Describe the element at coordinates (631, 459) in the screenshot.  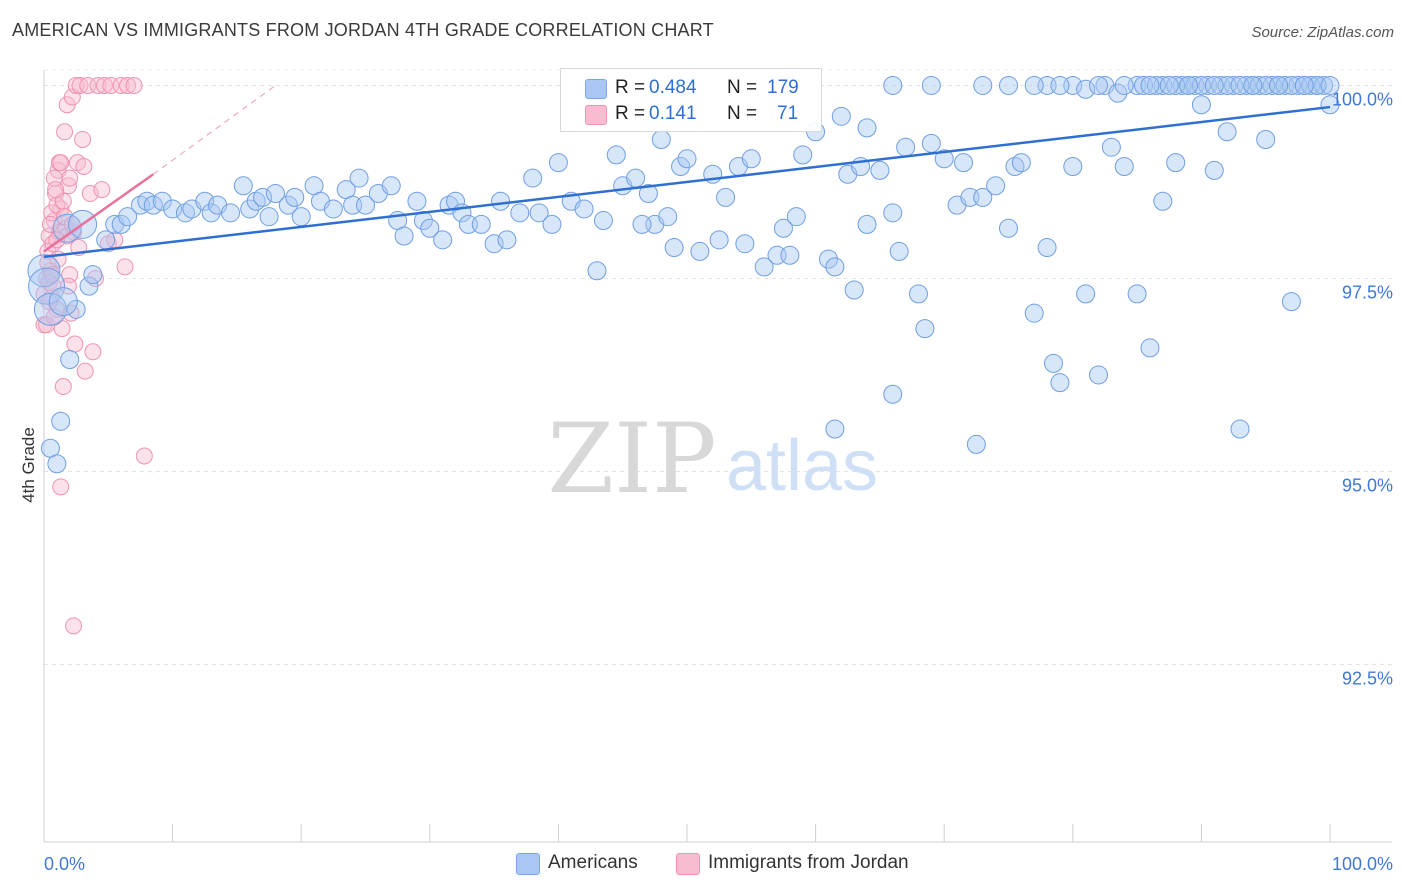
I see `watermark-zip: ZIP` at that location.